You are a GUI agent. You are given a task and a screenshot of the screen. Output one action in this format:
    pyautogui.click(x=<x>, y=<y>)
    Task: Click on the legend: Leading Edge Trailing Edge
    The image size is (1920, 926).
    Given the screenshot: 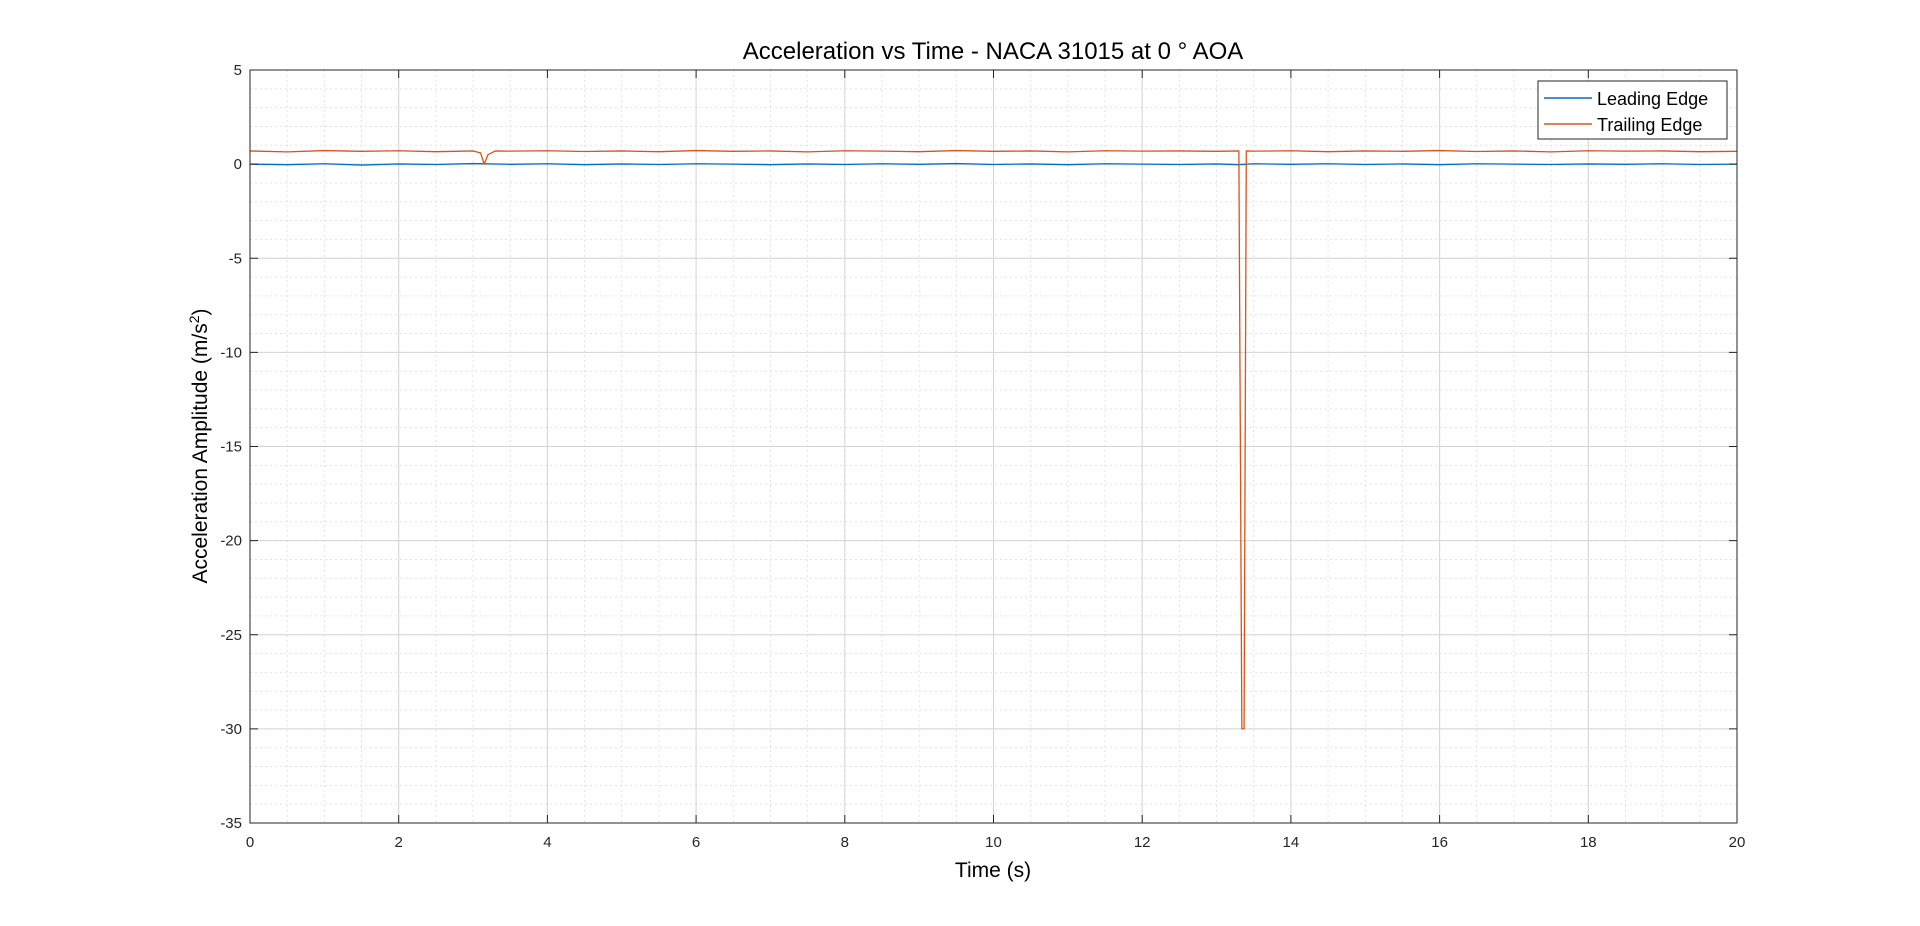 What is the action you would take?
    pyautogui.click(x=1632, y=110)
    